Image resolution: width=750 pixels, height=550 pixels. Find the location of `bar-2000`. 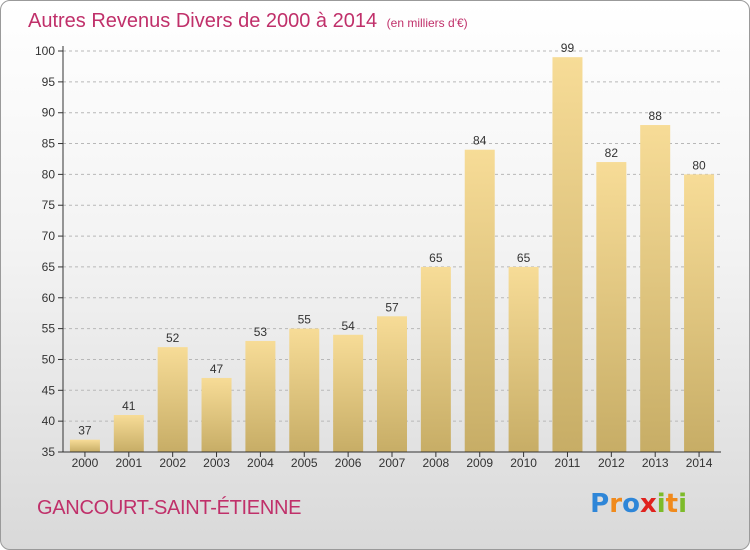

bar-2000 is located at coordinates (84, 445).